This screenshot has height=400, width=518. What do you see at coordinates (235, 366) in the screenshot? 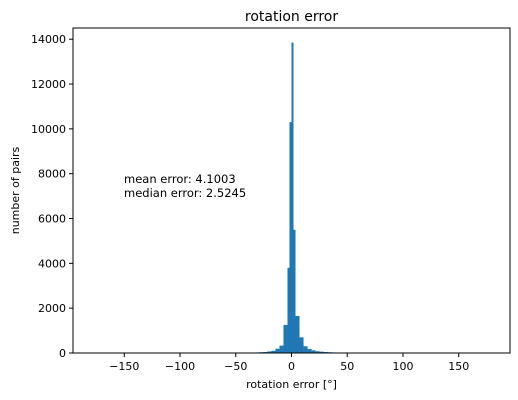
I see `x-tick-label: −50` at bounding box center [235, 366].